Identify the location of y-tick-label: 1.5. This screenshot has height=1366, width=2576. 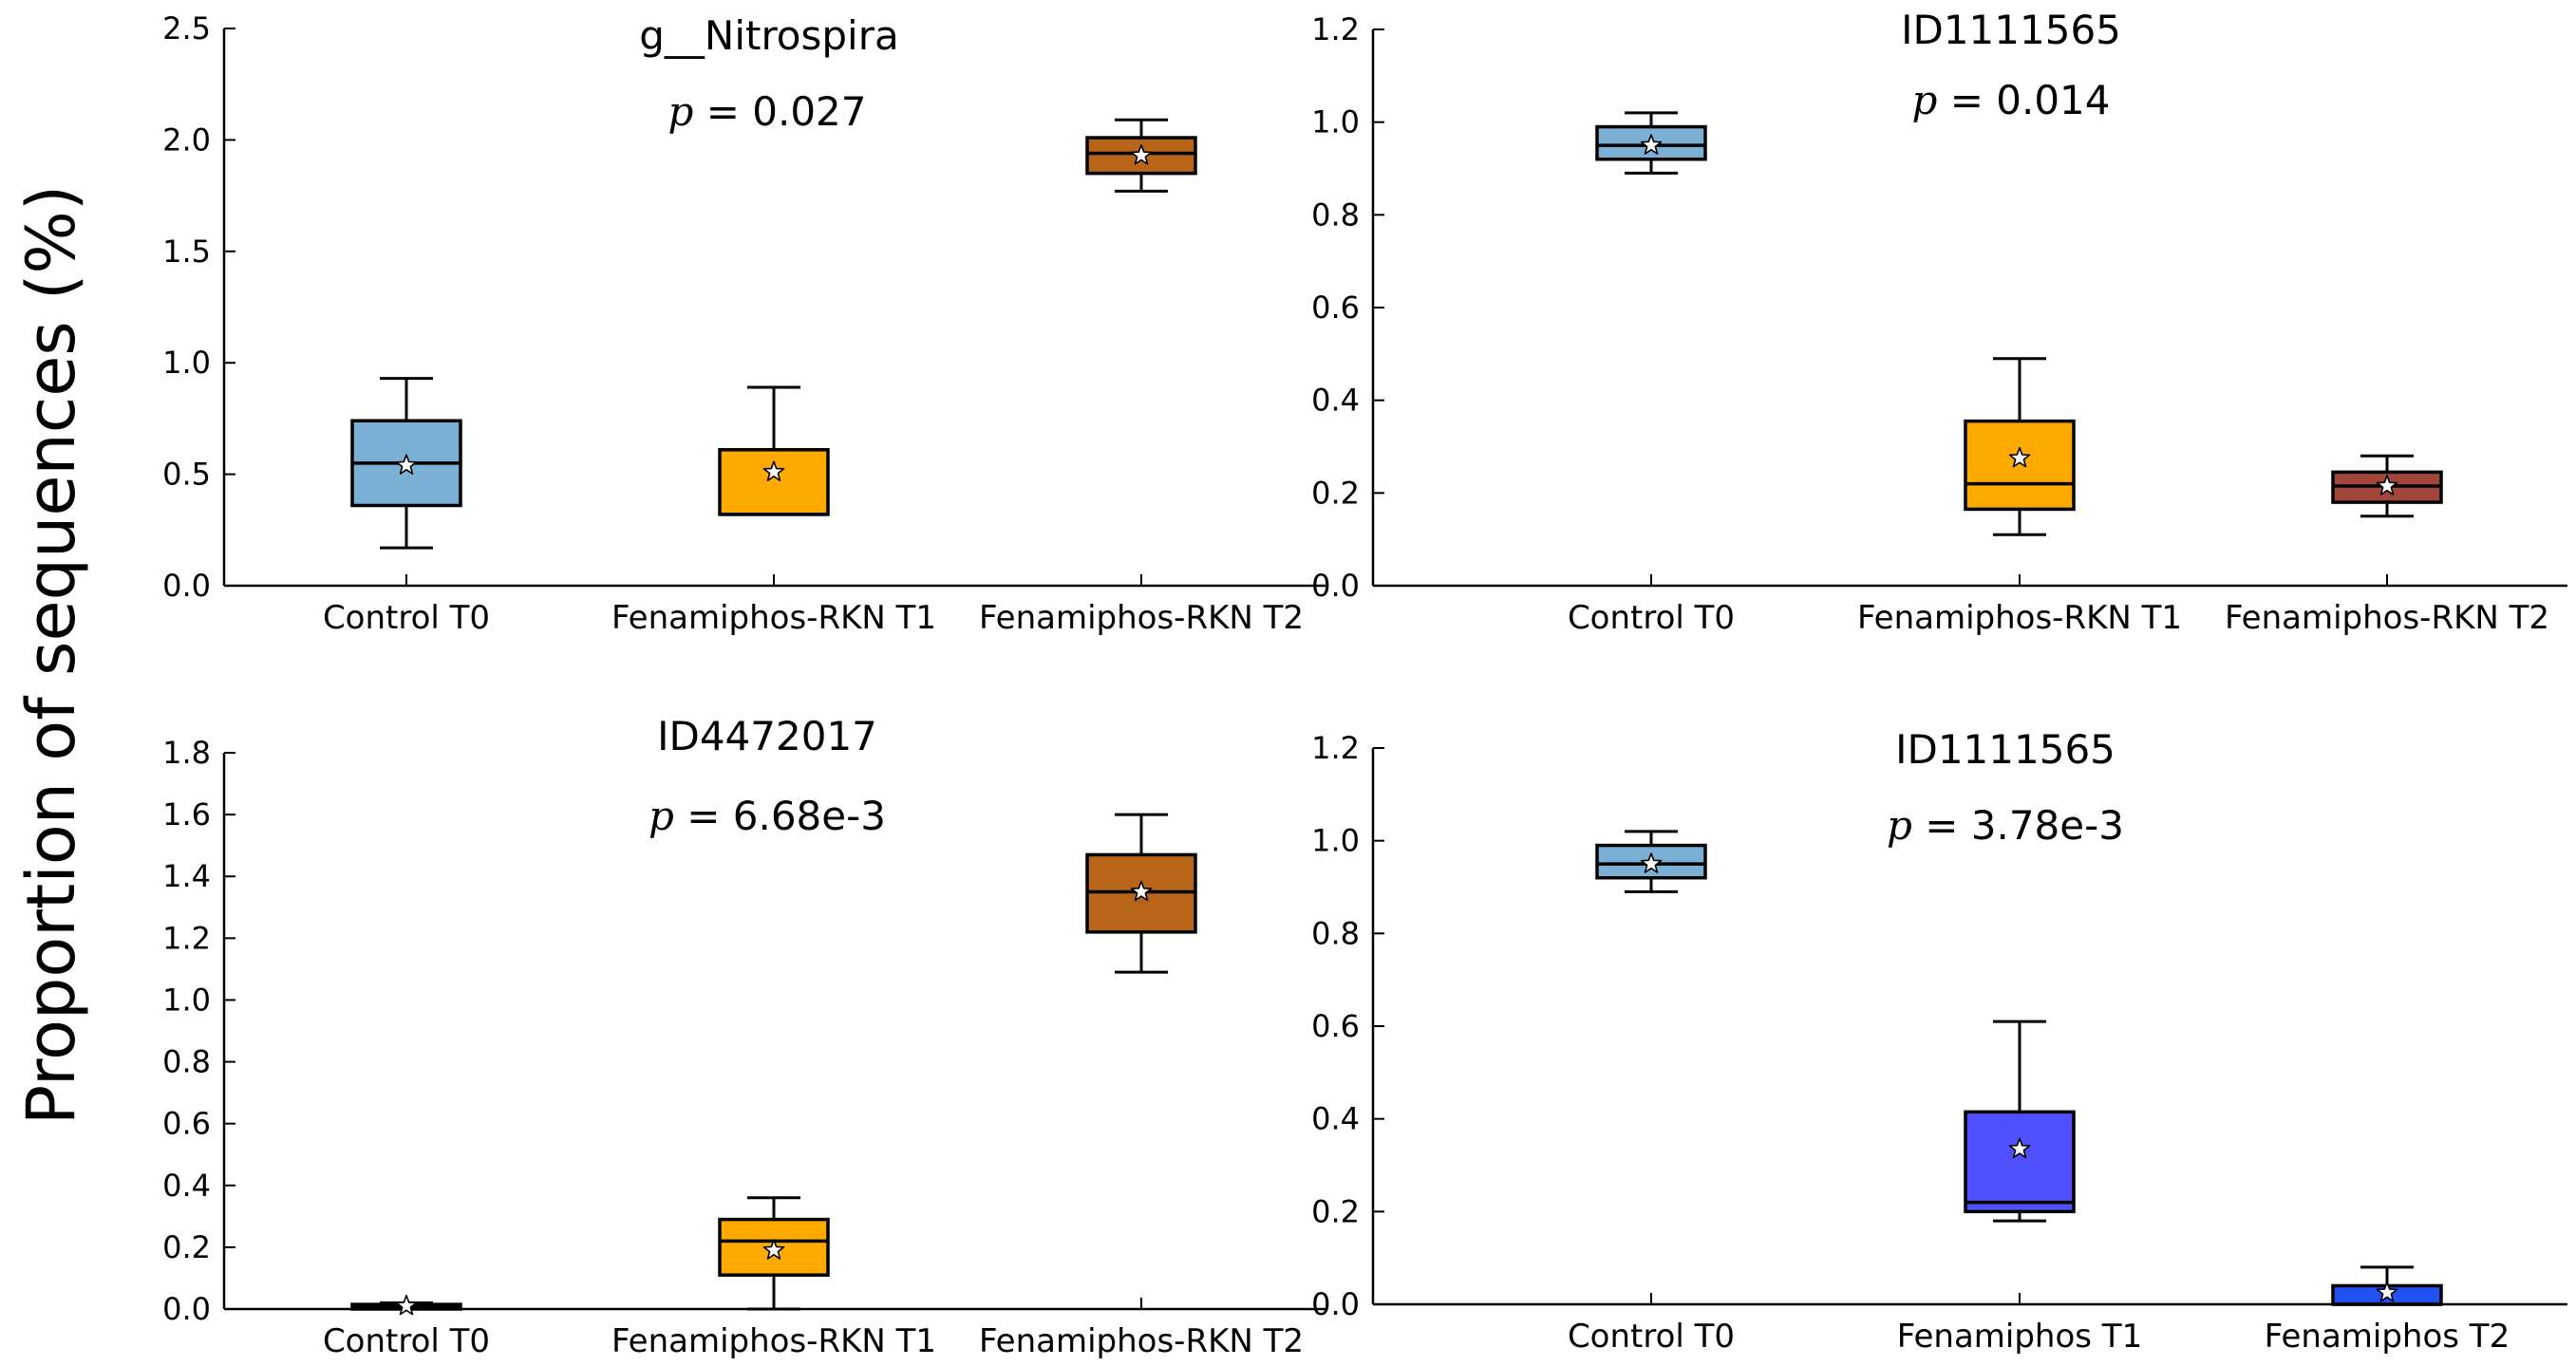
(186, 252).